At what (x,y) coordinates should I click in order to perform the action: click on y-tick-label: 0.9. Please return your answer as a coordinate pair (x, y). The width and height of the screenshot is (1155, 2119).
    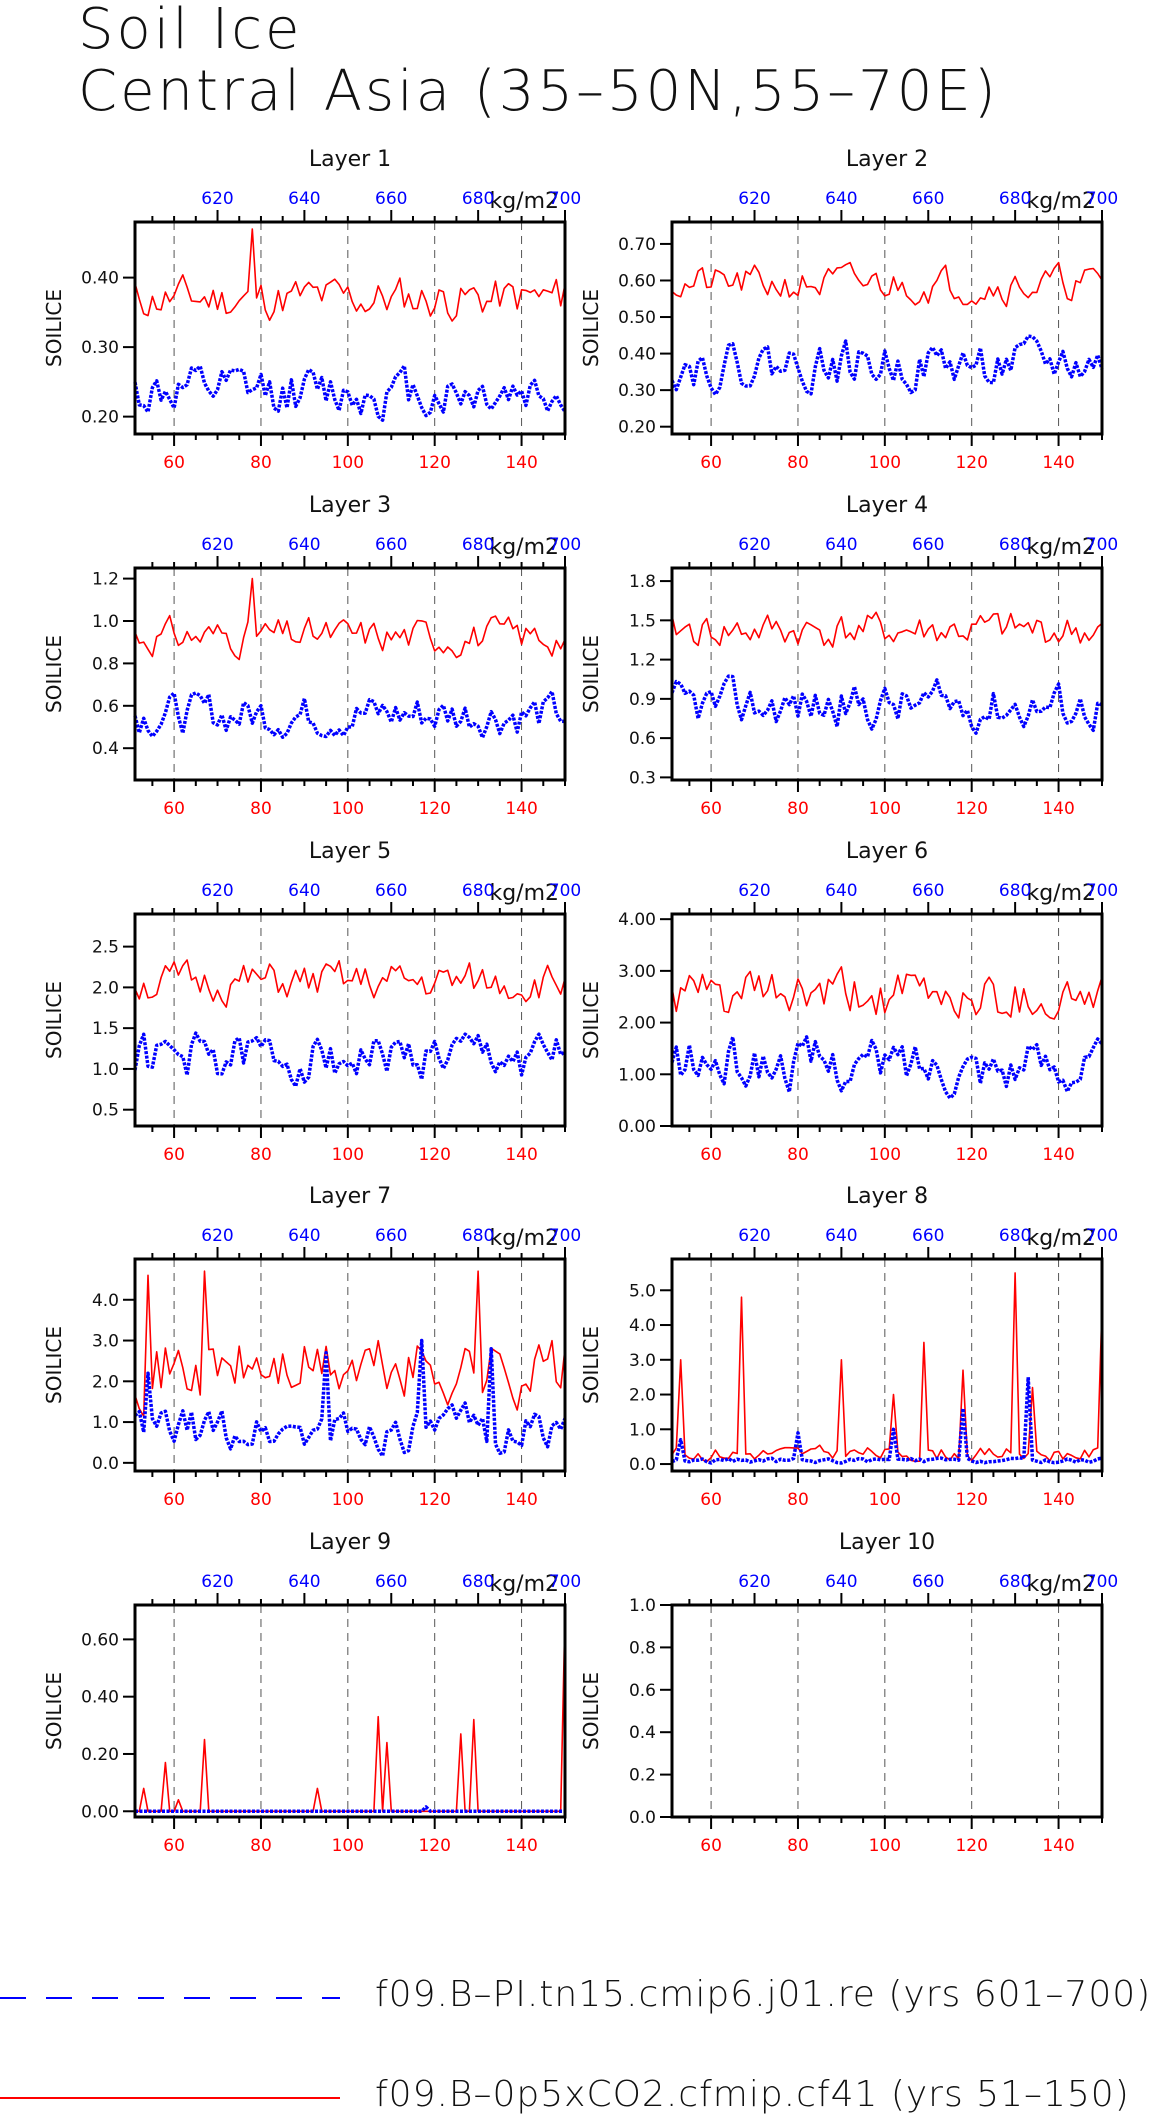
    Looking at the image, I should click on (642, 700).